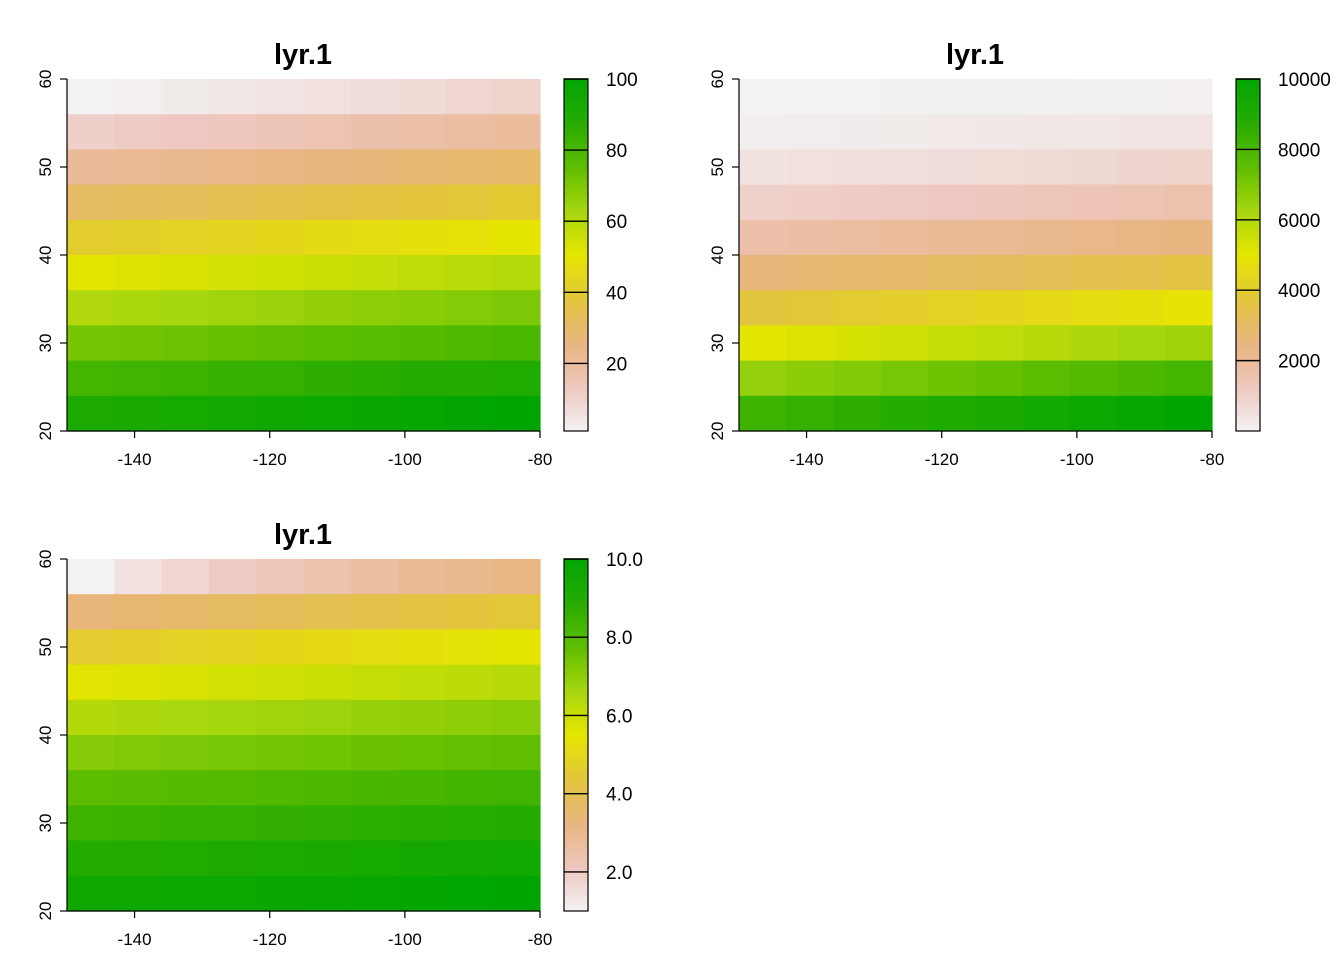  Describe the element at coordinates (1283, 251) in the screenshot. I see `panel-2-legend: 2000 4000 6000 8000 10000` at that location.